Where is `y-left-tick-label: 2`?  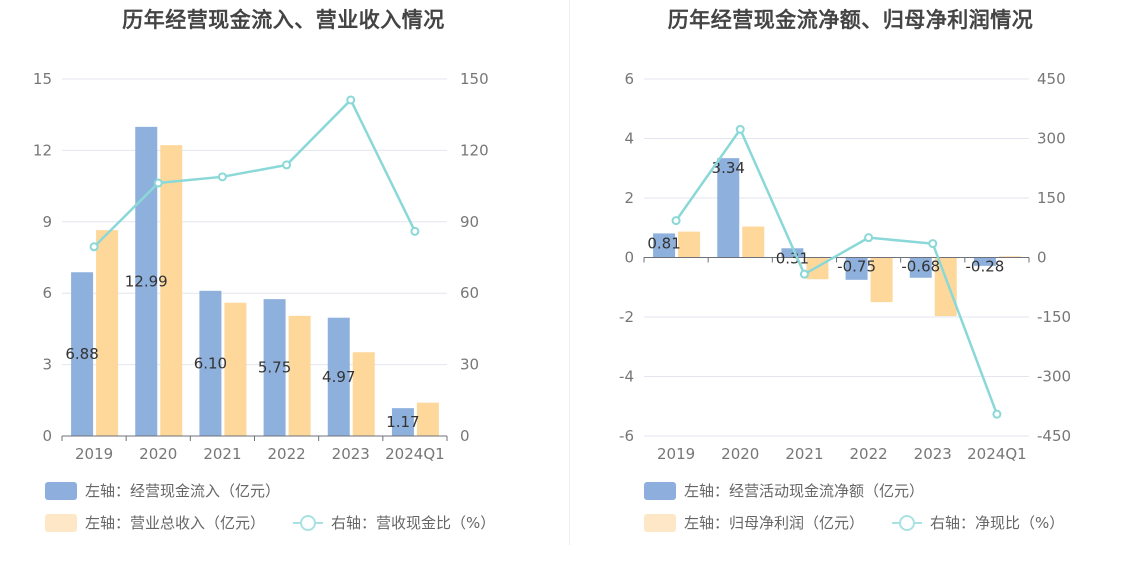 y-left-tick-label: 2 is located at coordinates (629, 198).